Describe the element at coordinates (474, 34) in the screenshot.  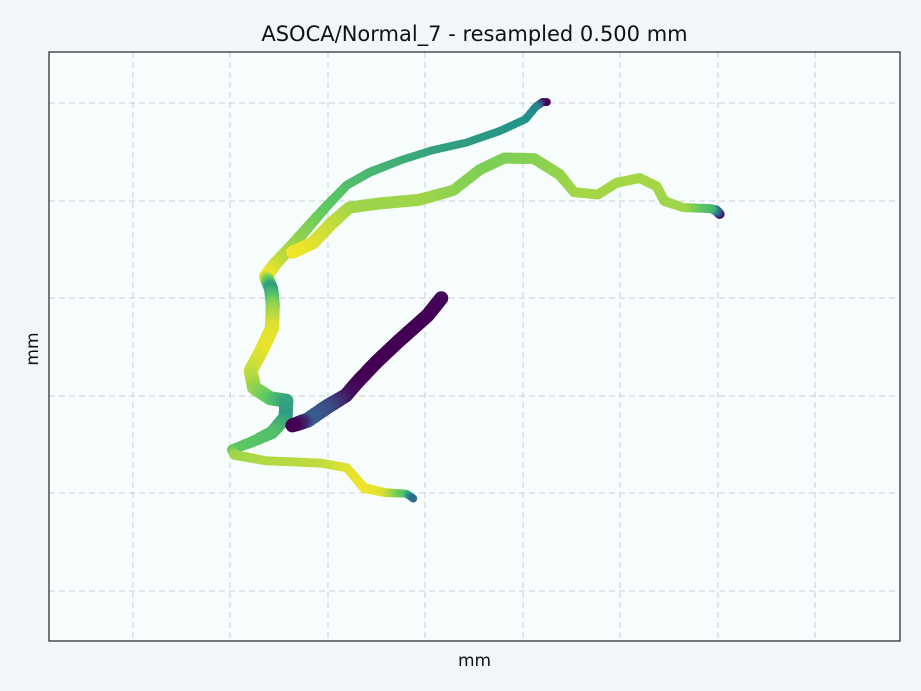
I see `chart-title: ASOCA/Normal_7 - resampled 0.500 mm` at that location.